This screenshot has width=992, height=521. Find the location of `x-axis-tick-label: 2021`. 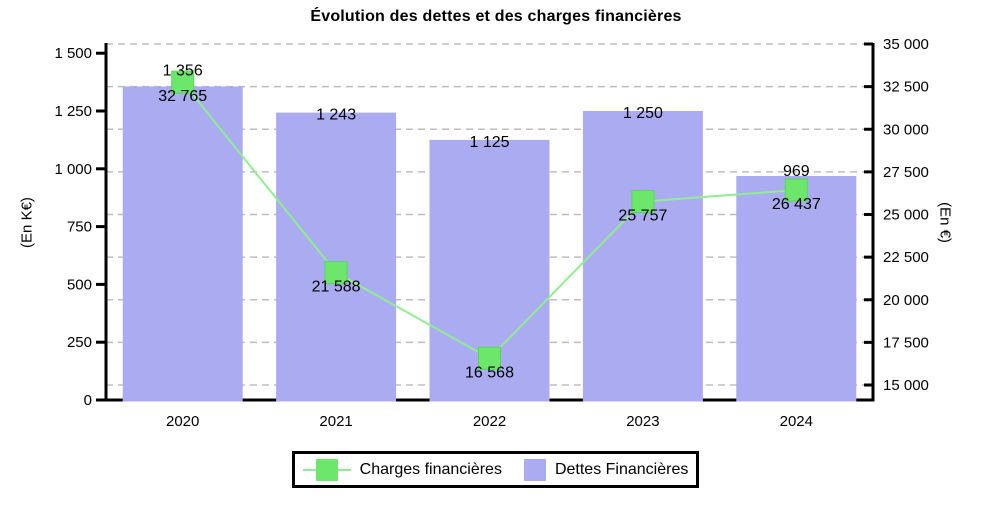

x-axis-tick-label: 2021 is located at coordinates (335, 421).